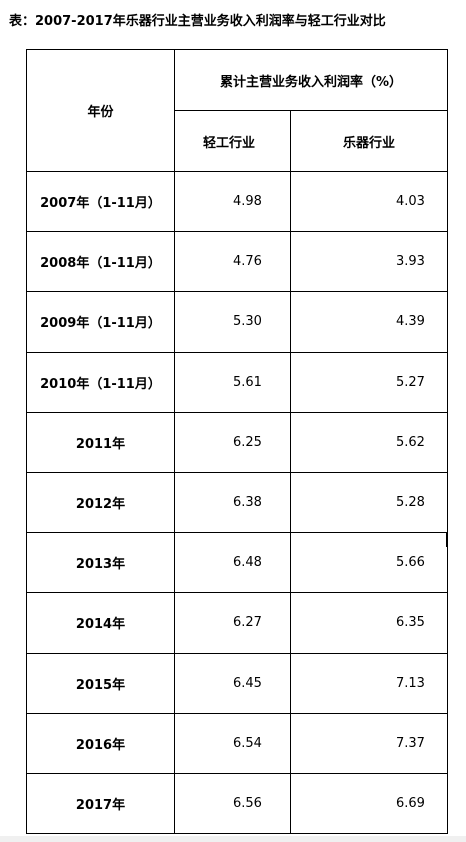 The image size is (466, 842). Describe the element at coordinates (369, 743) in the screenshot. I see `instrument-industry-value: 7.37` at that location.